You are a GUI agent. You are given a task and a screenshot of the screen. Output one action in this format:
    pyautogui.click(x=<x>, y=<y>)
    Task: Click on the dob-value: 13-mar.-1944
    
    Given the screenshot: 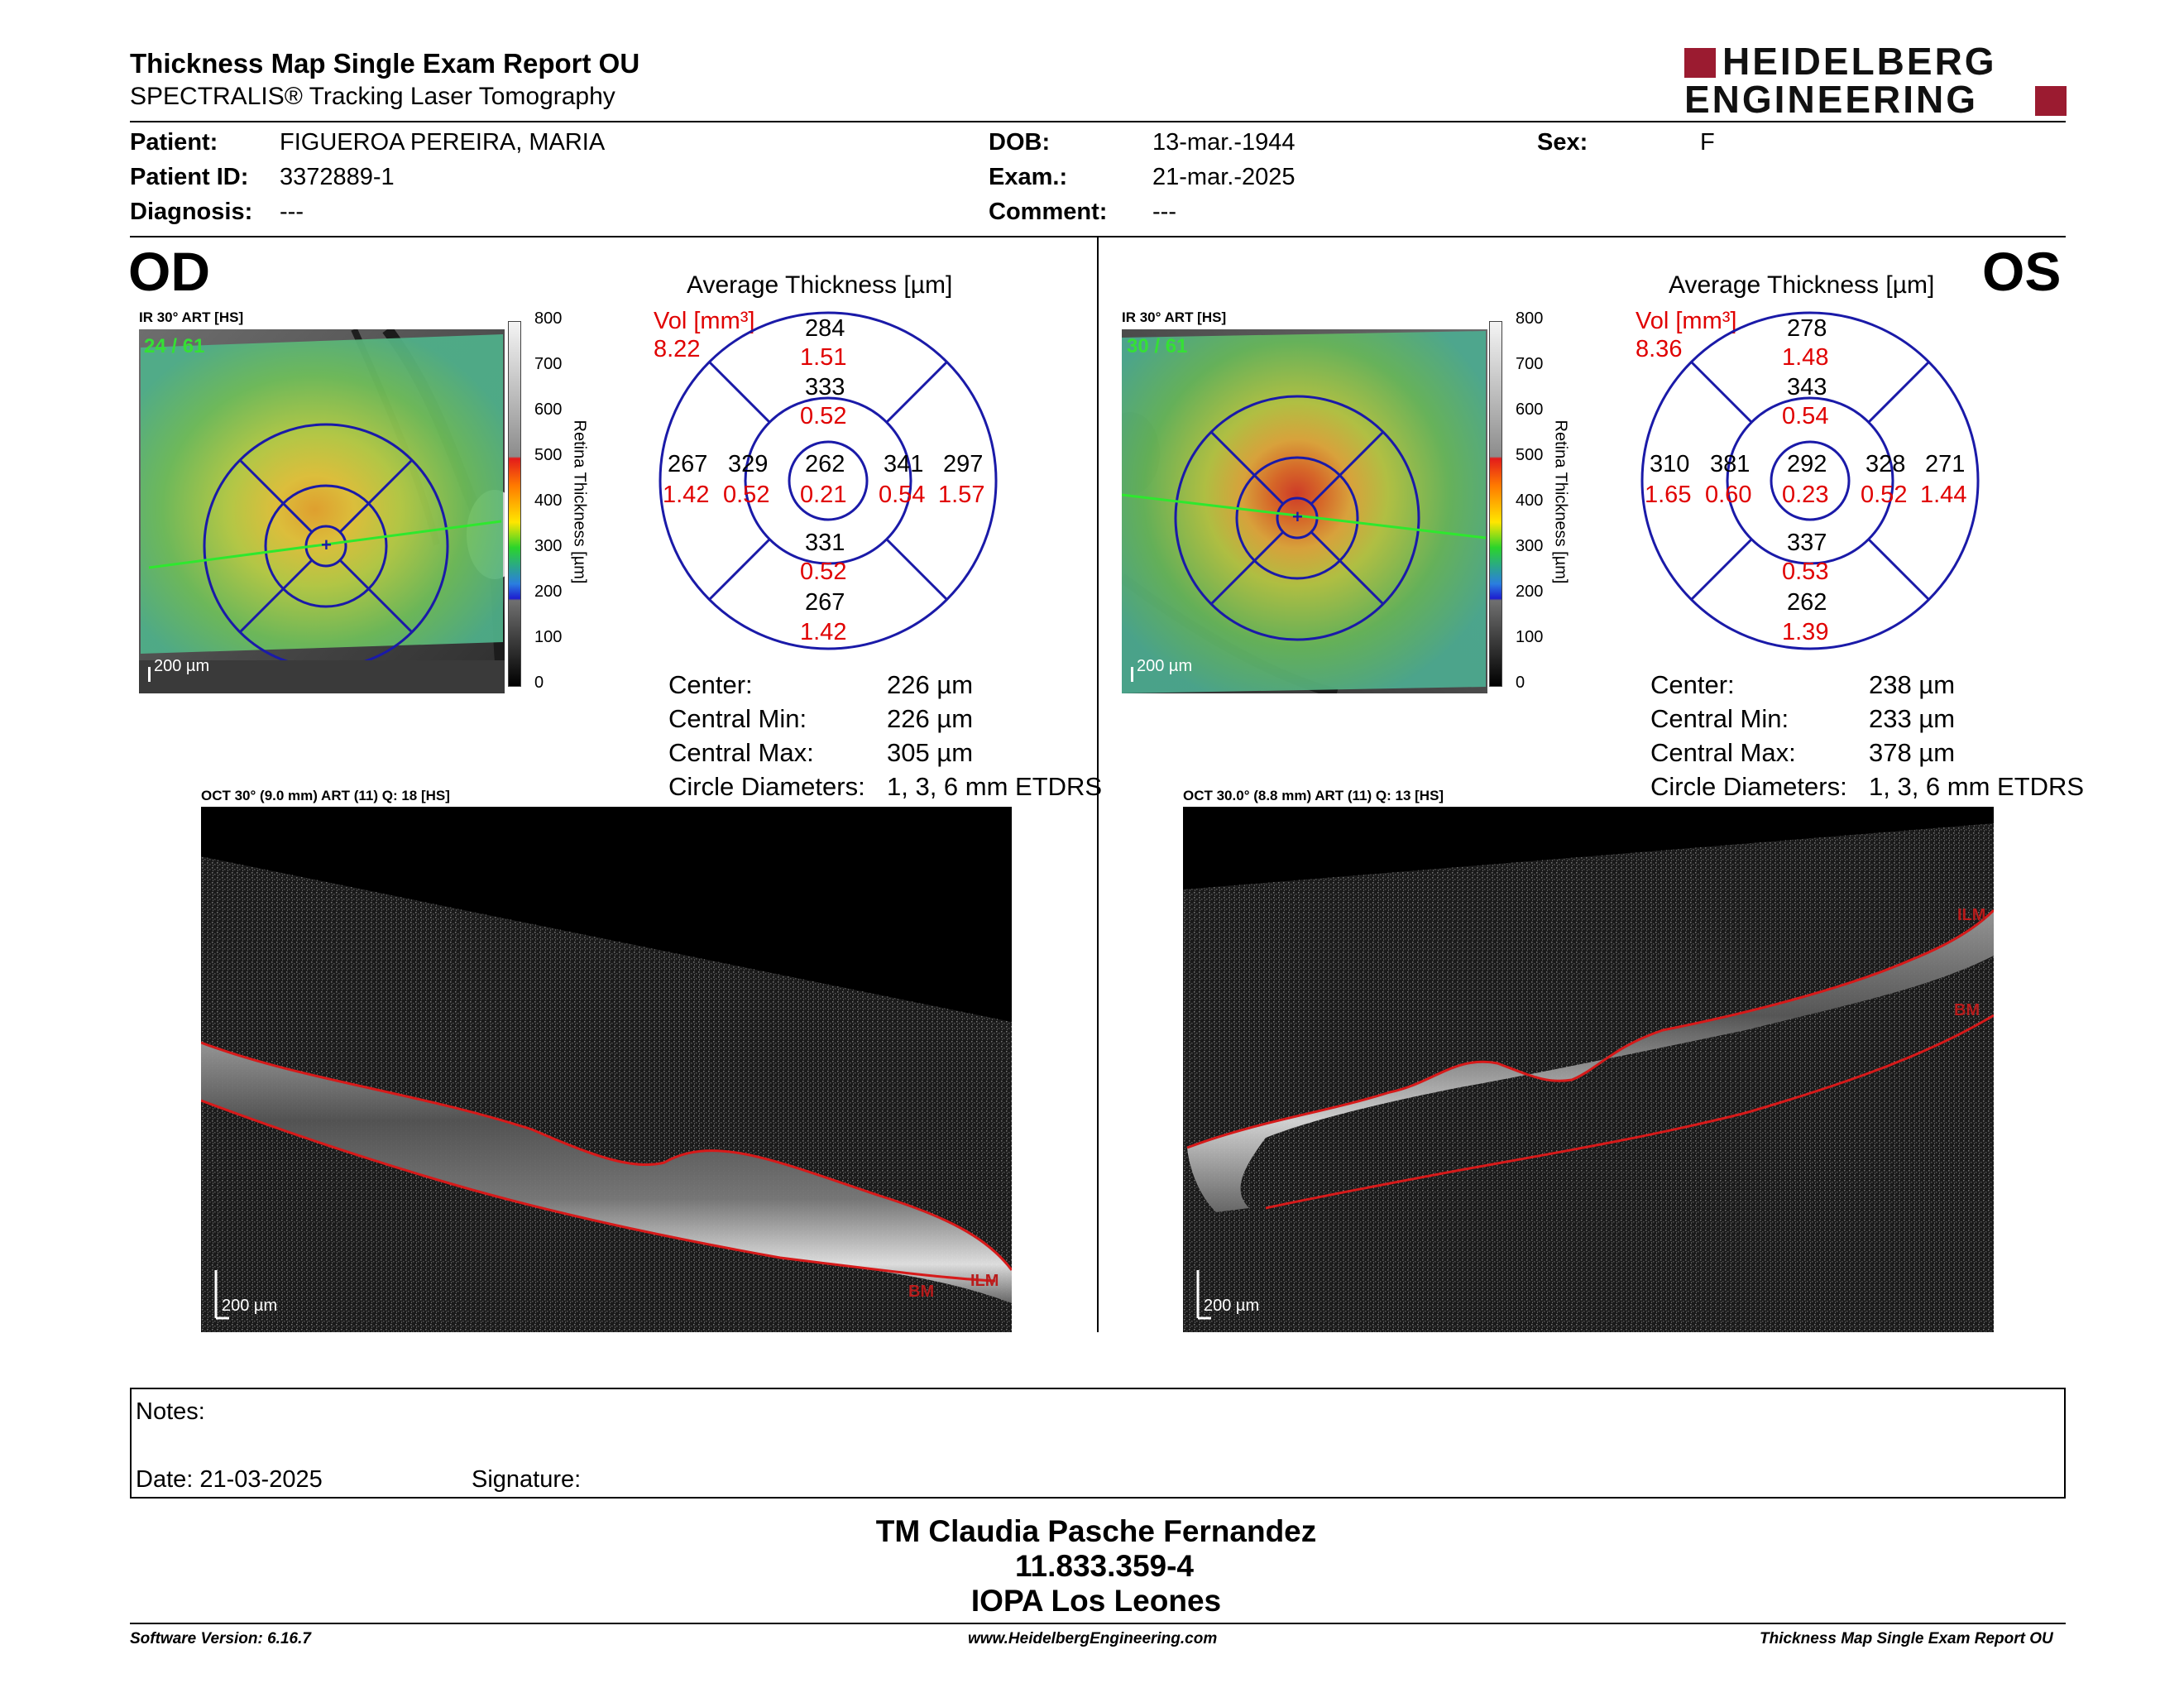 What is the action you would take?
    pyautogui.click(x=1224, y=142)
    